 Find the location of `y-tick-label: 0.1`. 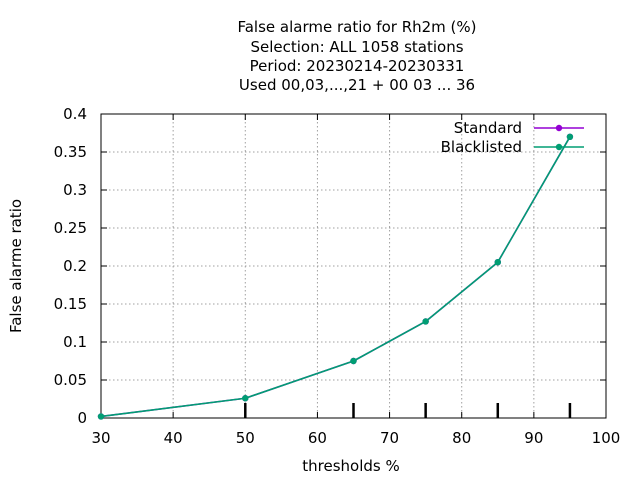

y-tick-label: 0.1 is located at coordinates (75, 342).